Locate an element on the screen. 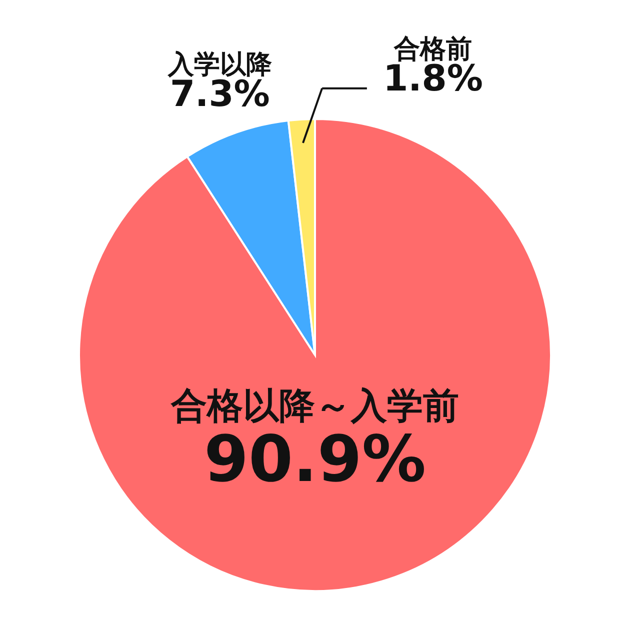 The image size is (630, 630). slice-label: 合格以降～入学前 is located at coordinates (314, 406).